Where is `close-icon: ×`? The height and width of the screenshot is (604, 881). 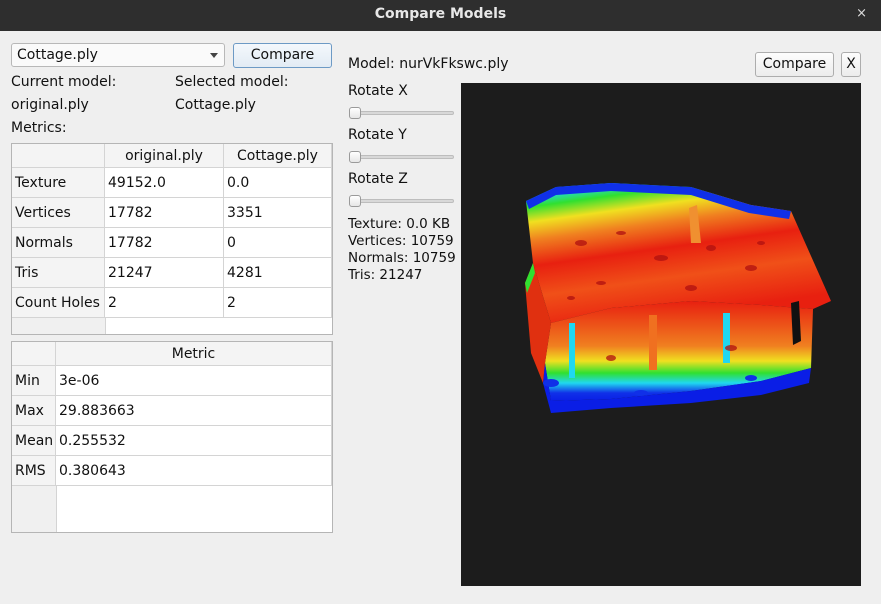 close-icon: × is located at coordinates (861, 13).